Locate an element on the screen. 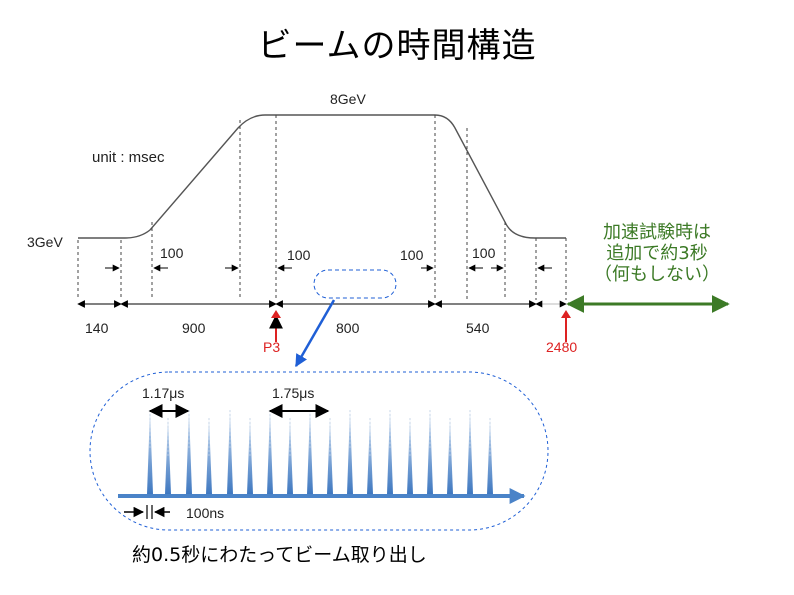 This screenshot has height=595, width=794. zoom-region is located at coordinates (355, 284).